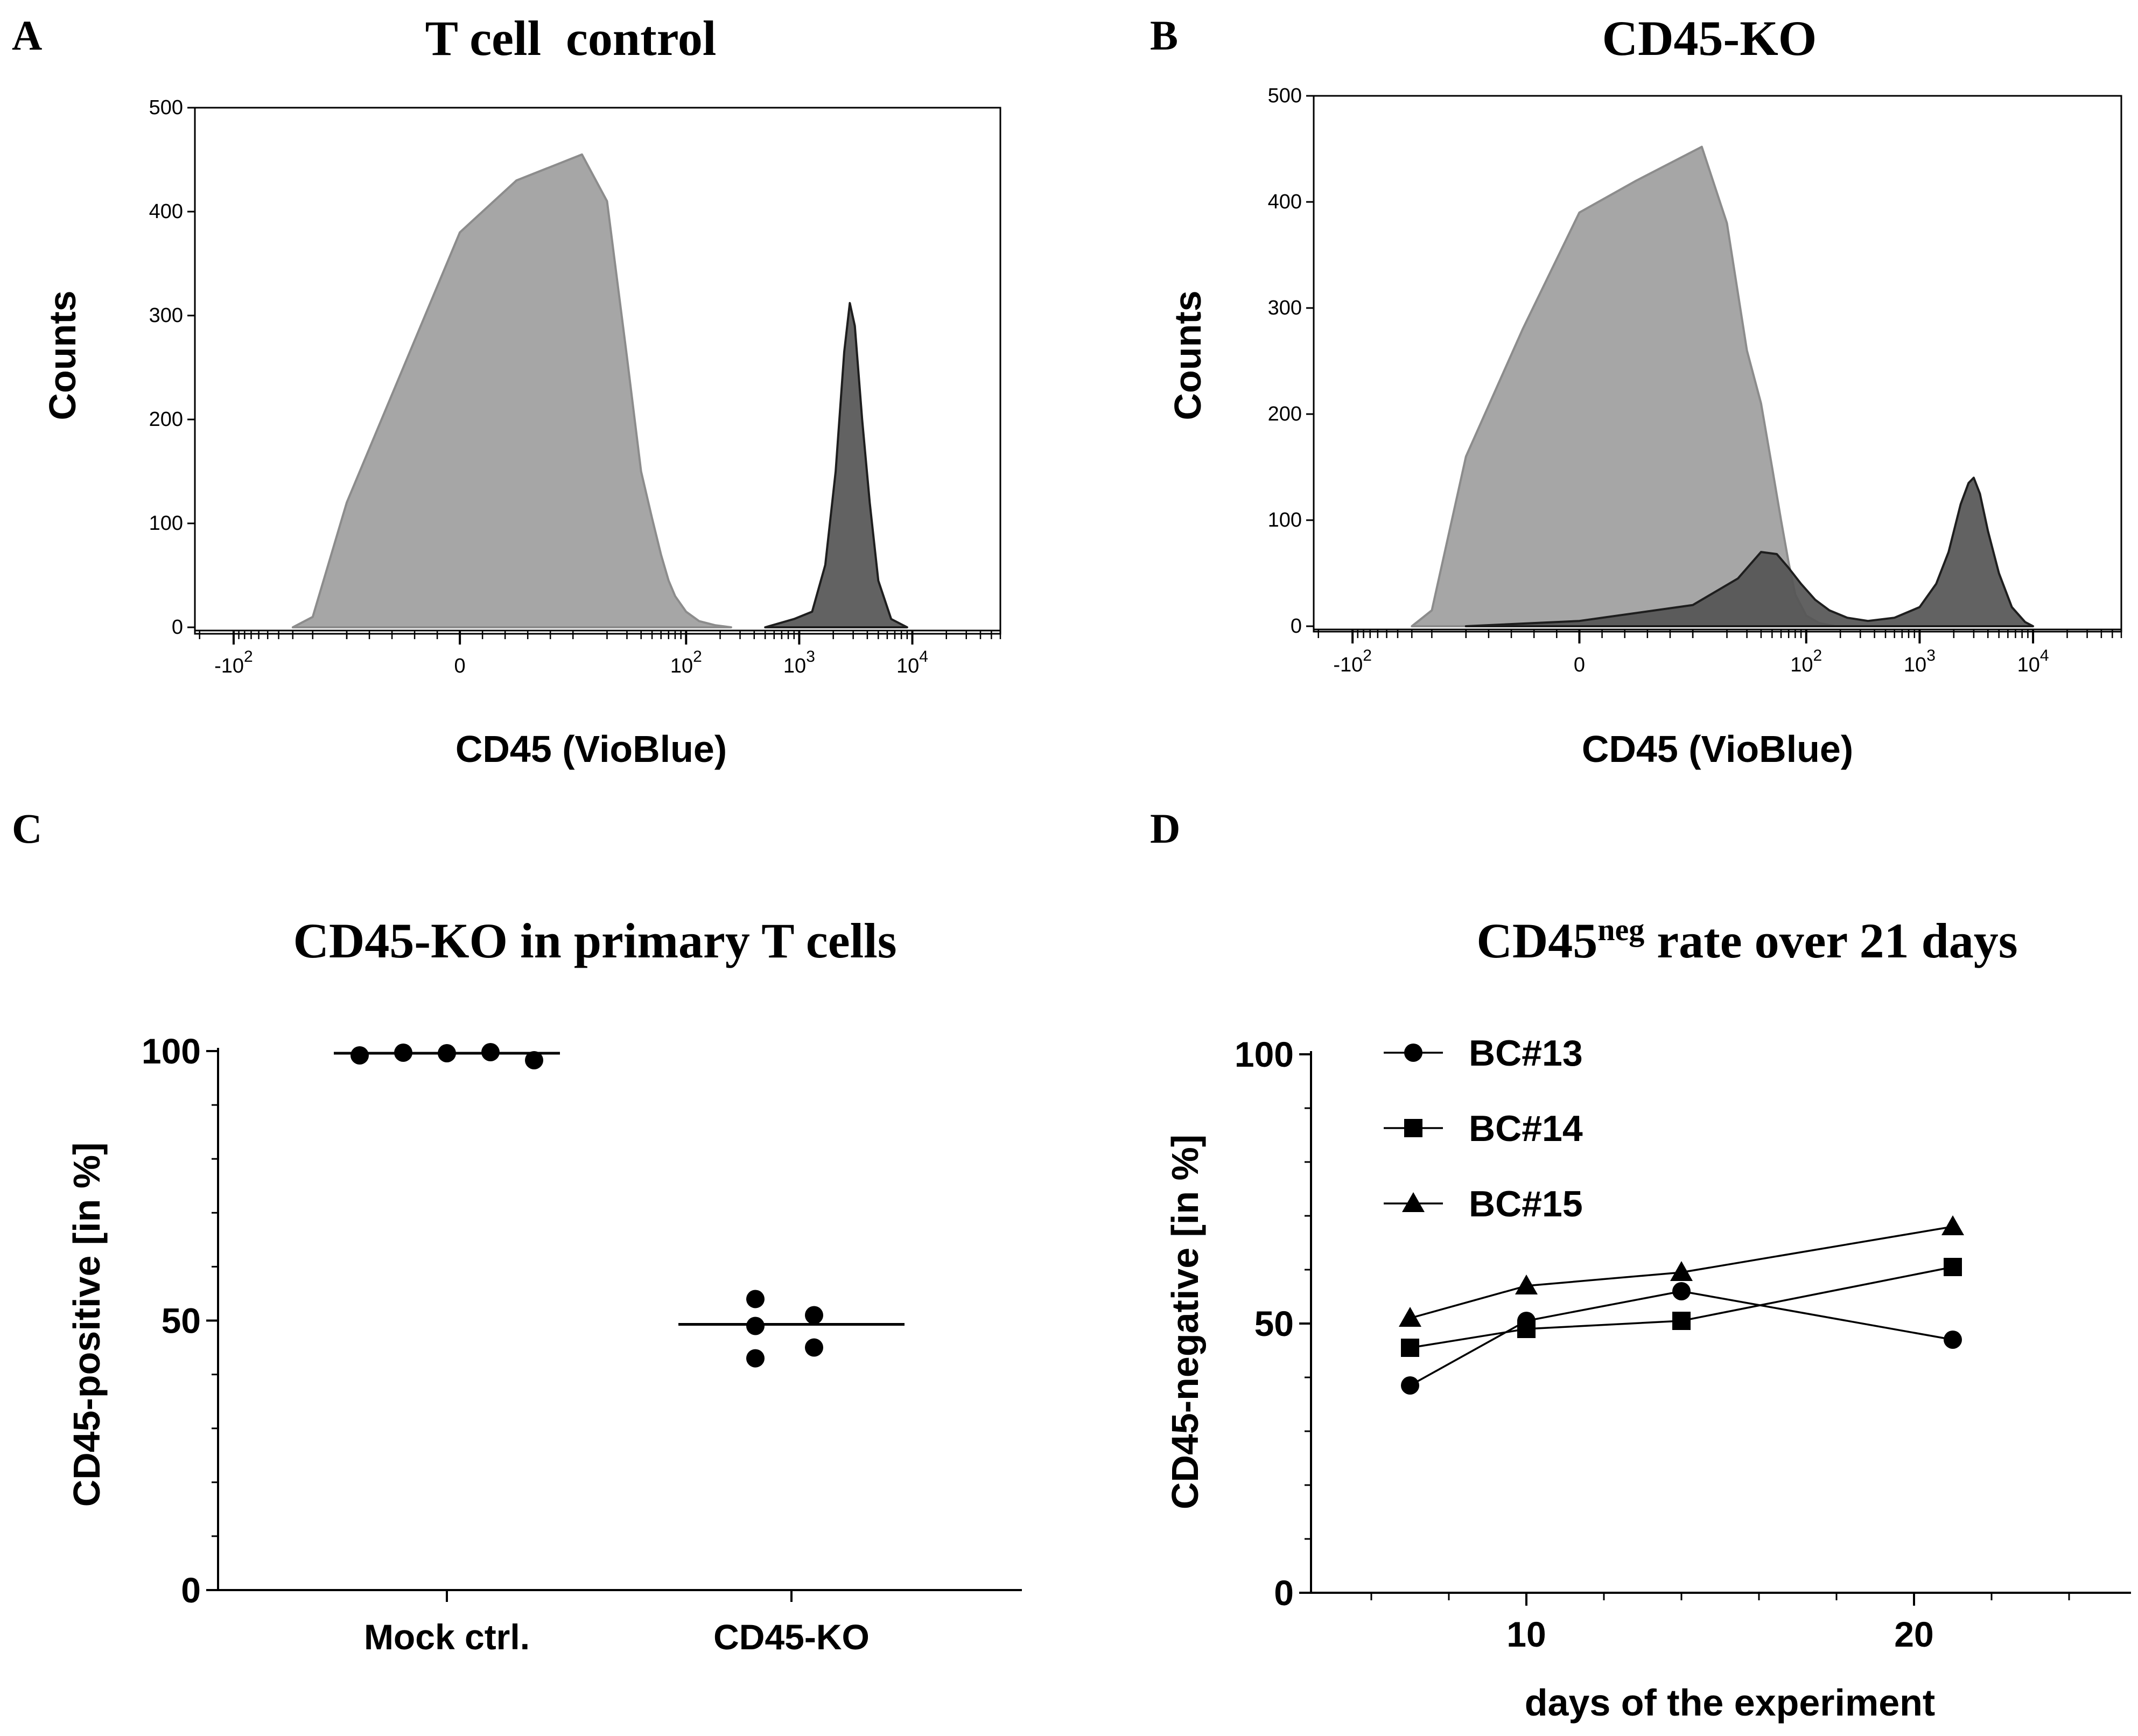  What do you see at coordinates (1284, 1593) in the screenshot?
I see `panel-d-ytick-label: 0` at bounding box center [1284, 1593].